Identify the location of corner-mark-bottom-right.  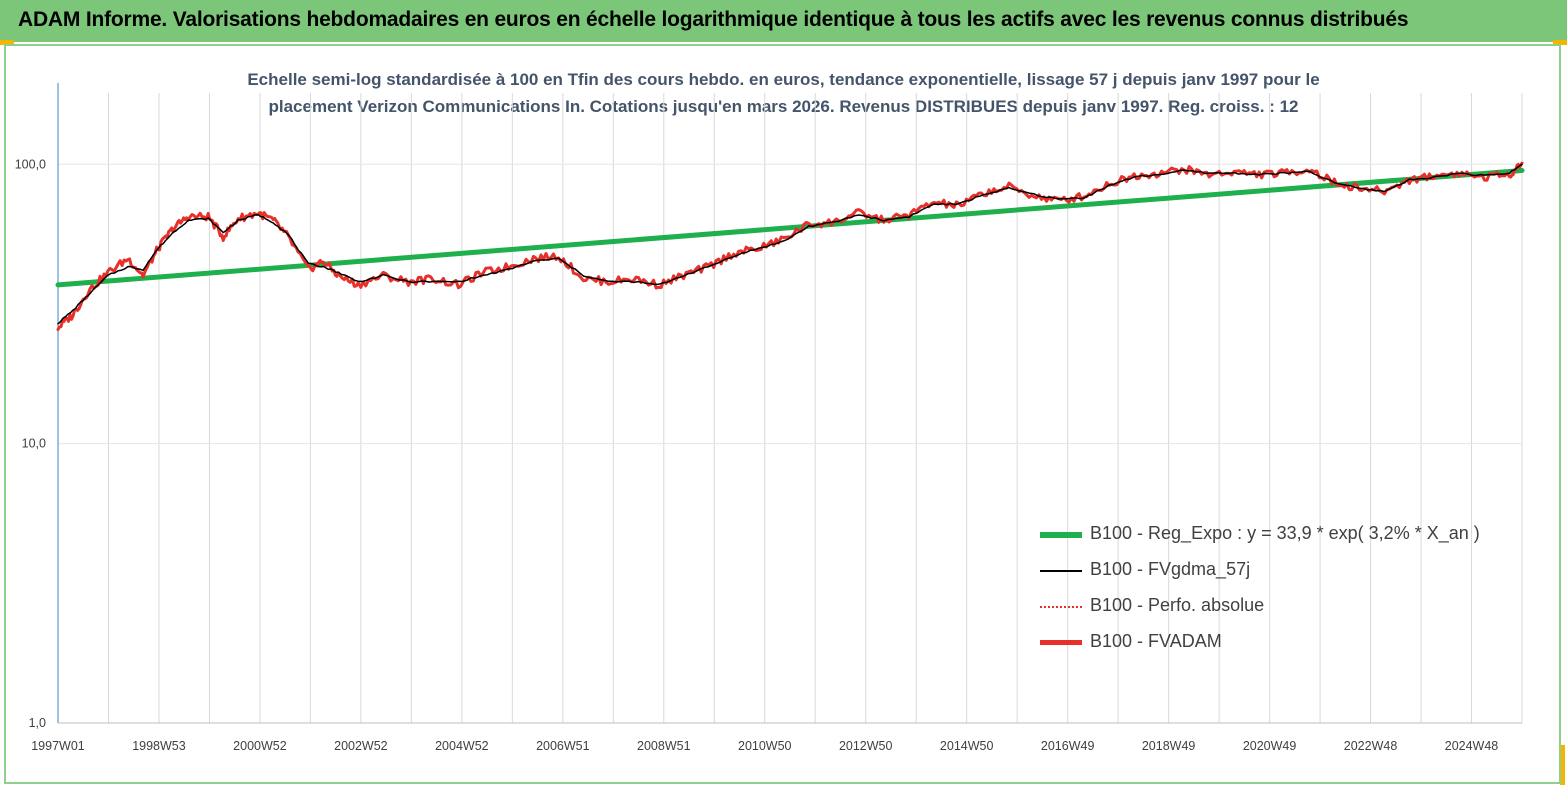
(1562, 765).